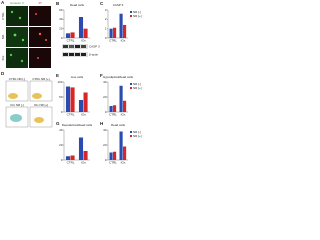  Describe the element at coordinates (28, 37) in the screenshot. I see `micrographs` at that location.